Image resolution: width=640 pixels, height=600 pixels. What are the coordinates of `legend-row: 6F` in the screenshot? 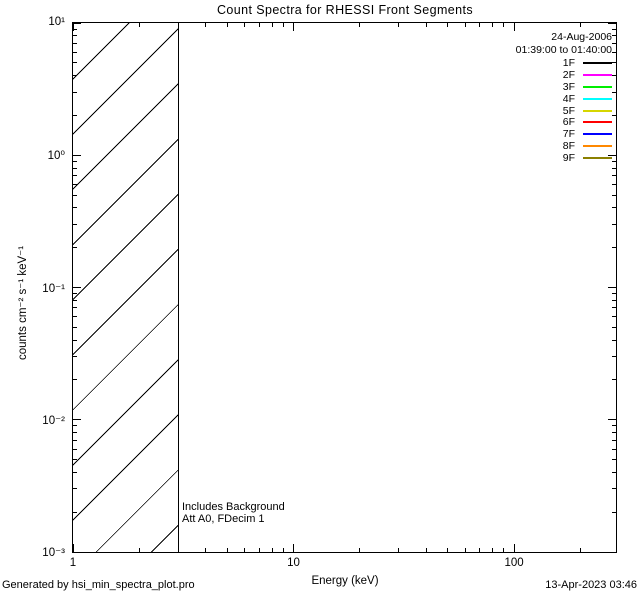 It's located at (564, 122).